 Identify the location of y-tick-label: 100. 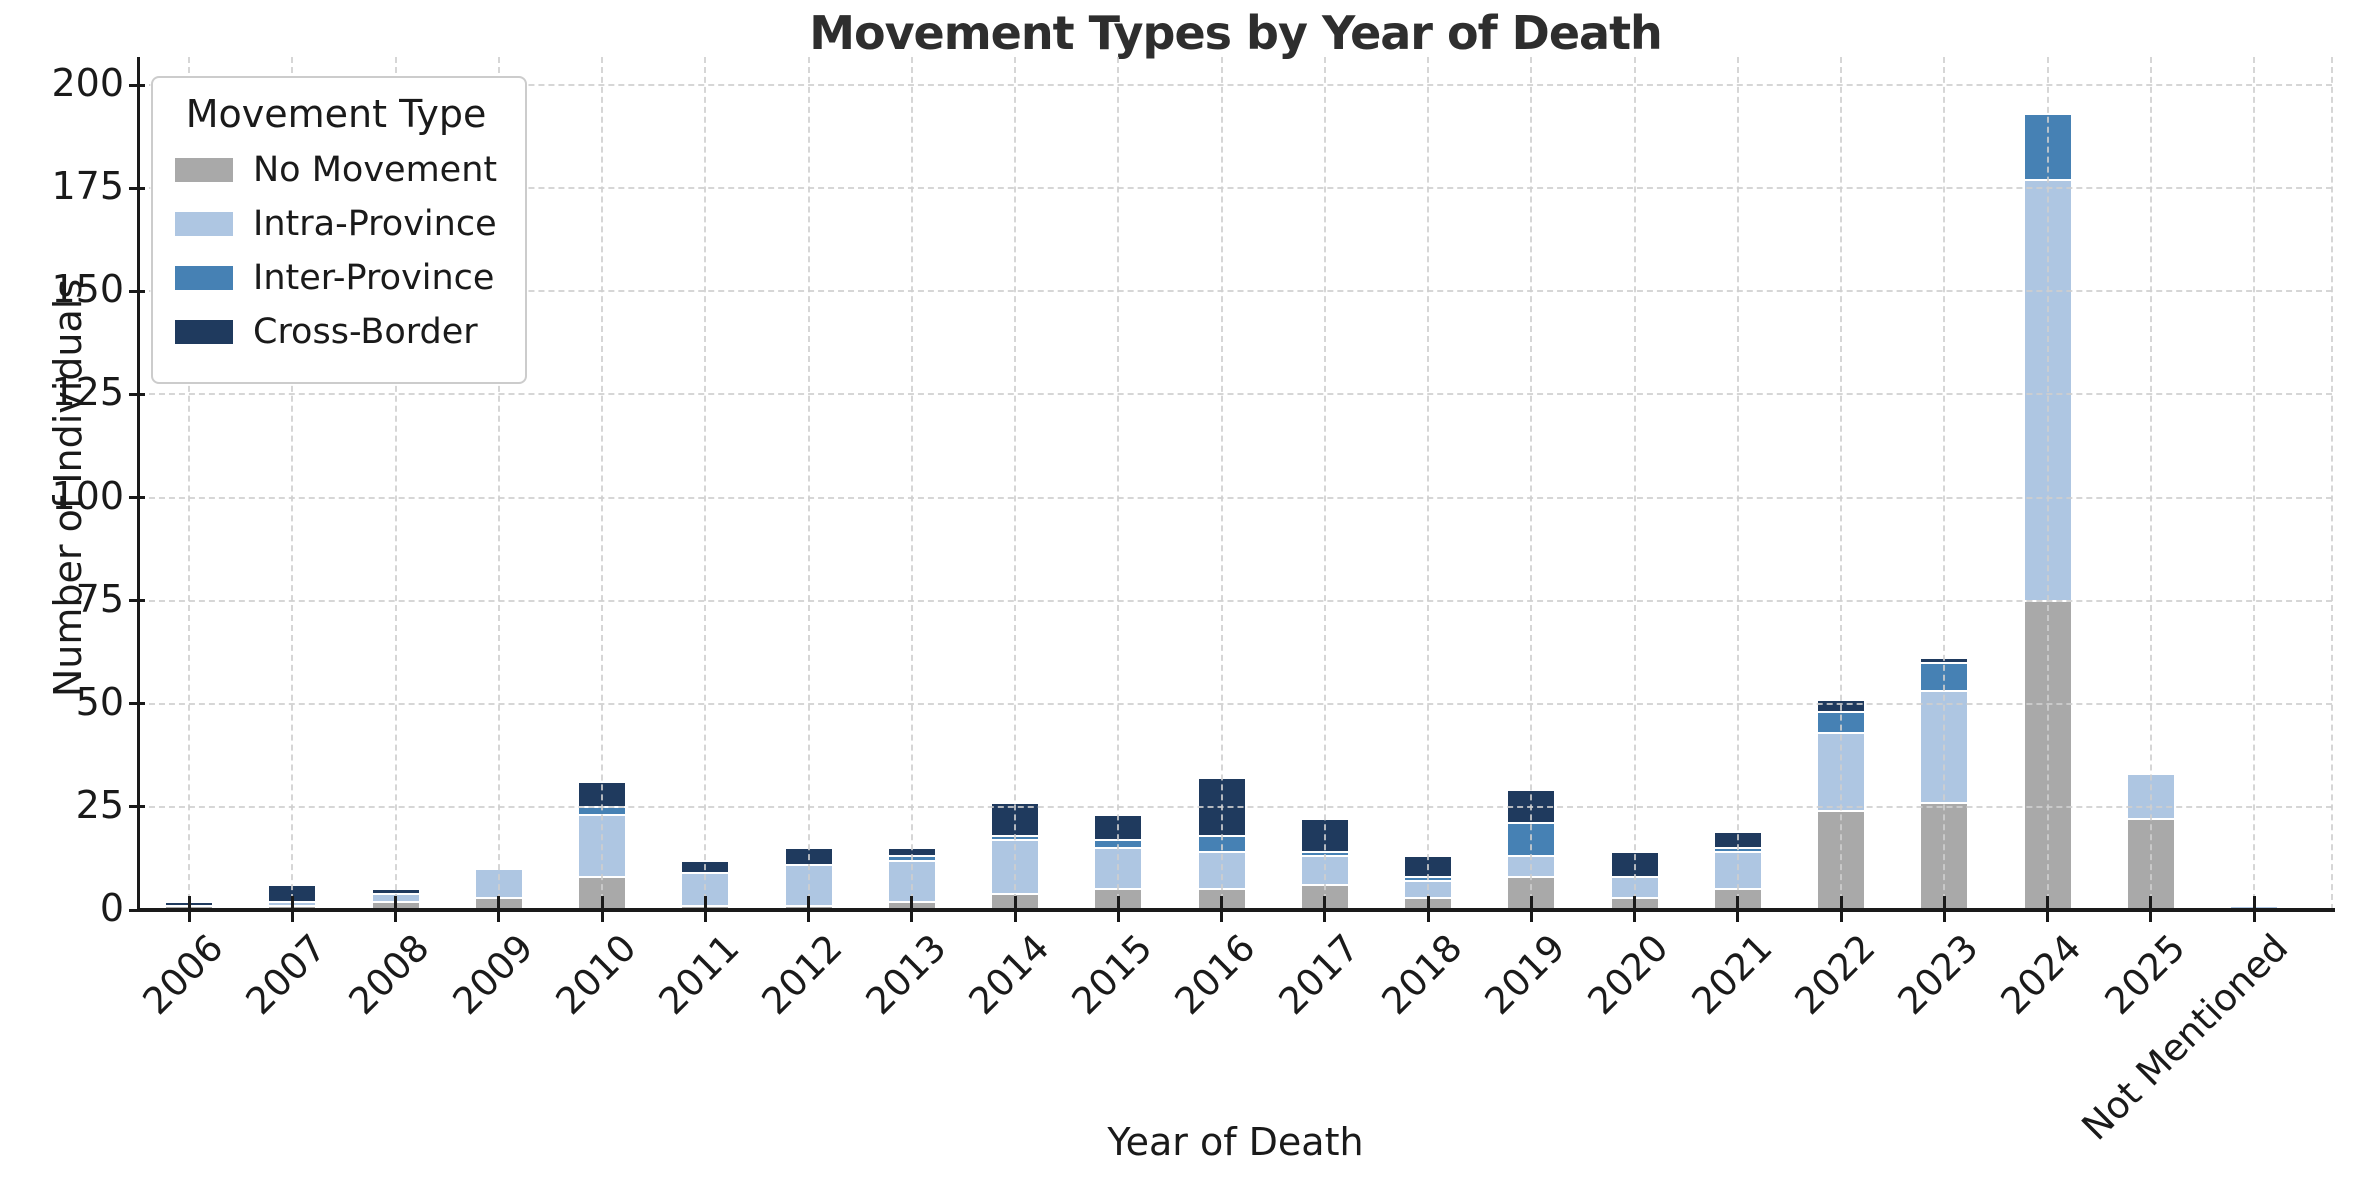
(87, 495).